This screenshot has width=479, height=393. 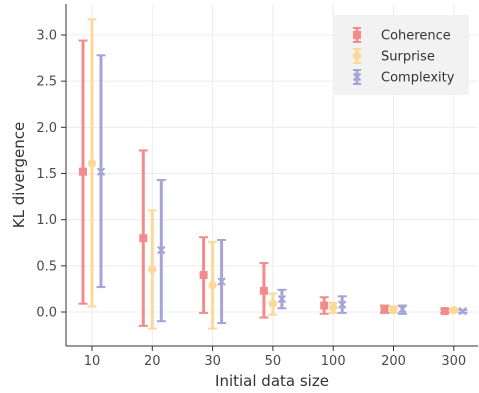 What do you see at coordinates (333, 361) in the screenshot?
I see `x-tick-label: 100` at bounding box center [333, 361].